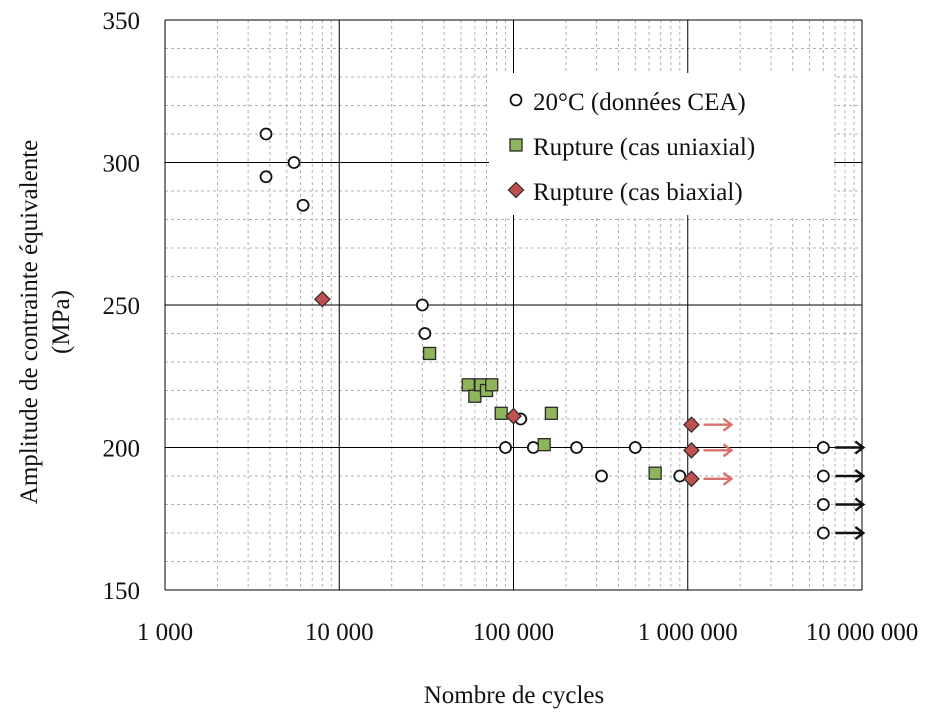 The height and width of the screenshot is (715, 937). I want to click on legend-marker-diamond, so click(516, 190).